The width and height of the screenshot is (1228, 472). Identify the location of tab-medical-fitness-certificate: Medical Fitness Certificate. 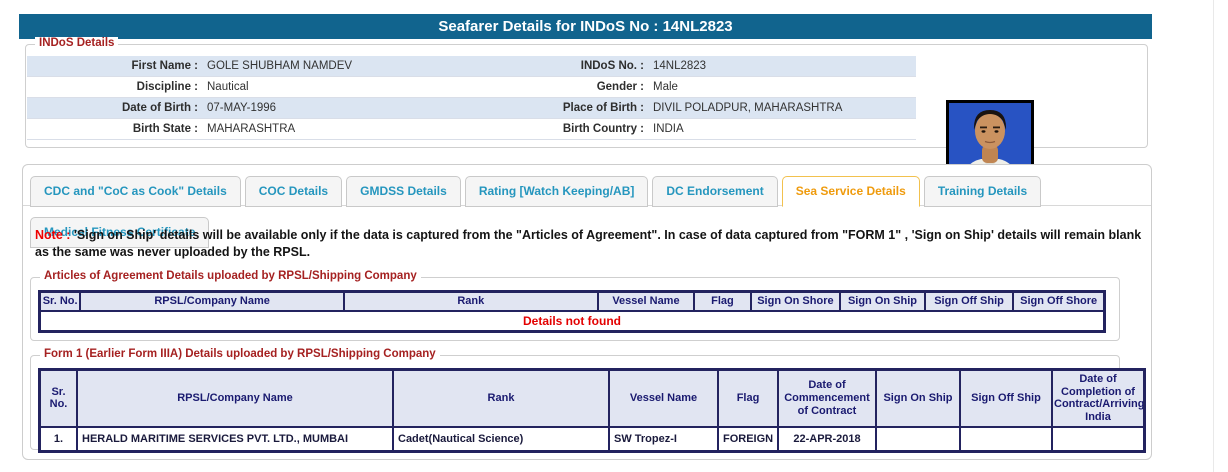
(120, 232).